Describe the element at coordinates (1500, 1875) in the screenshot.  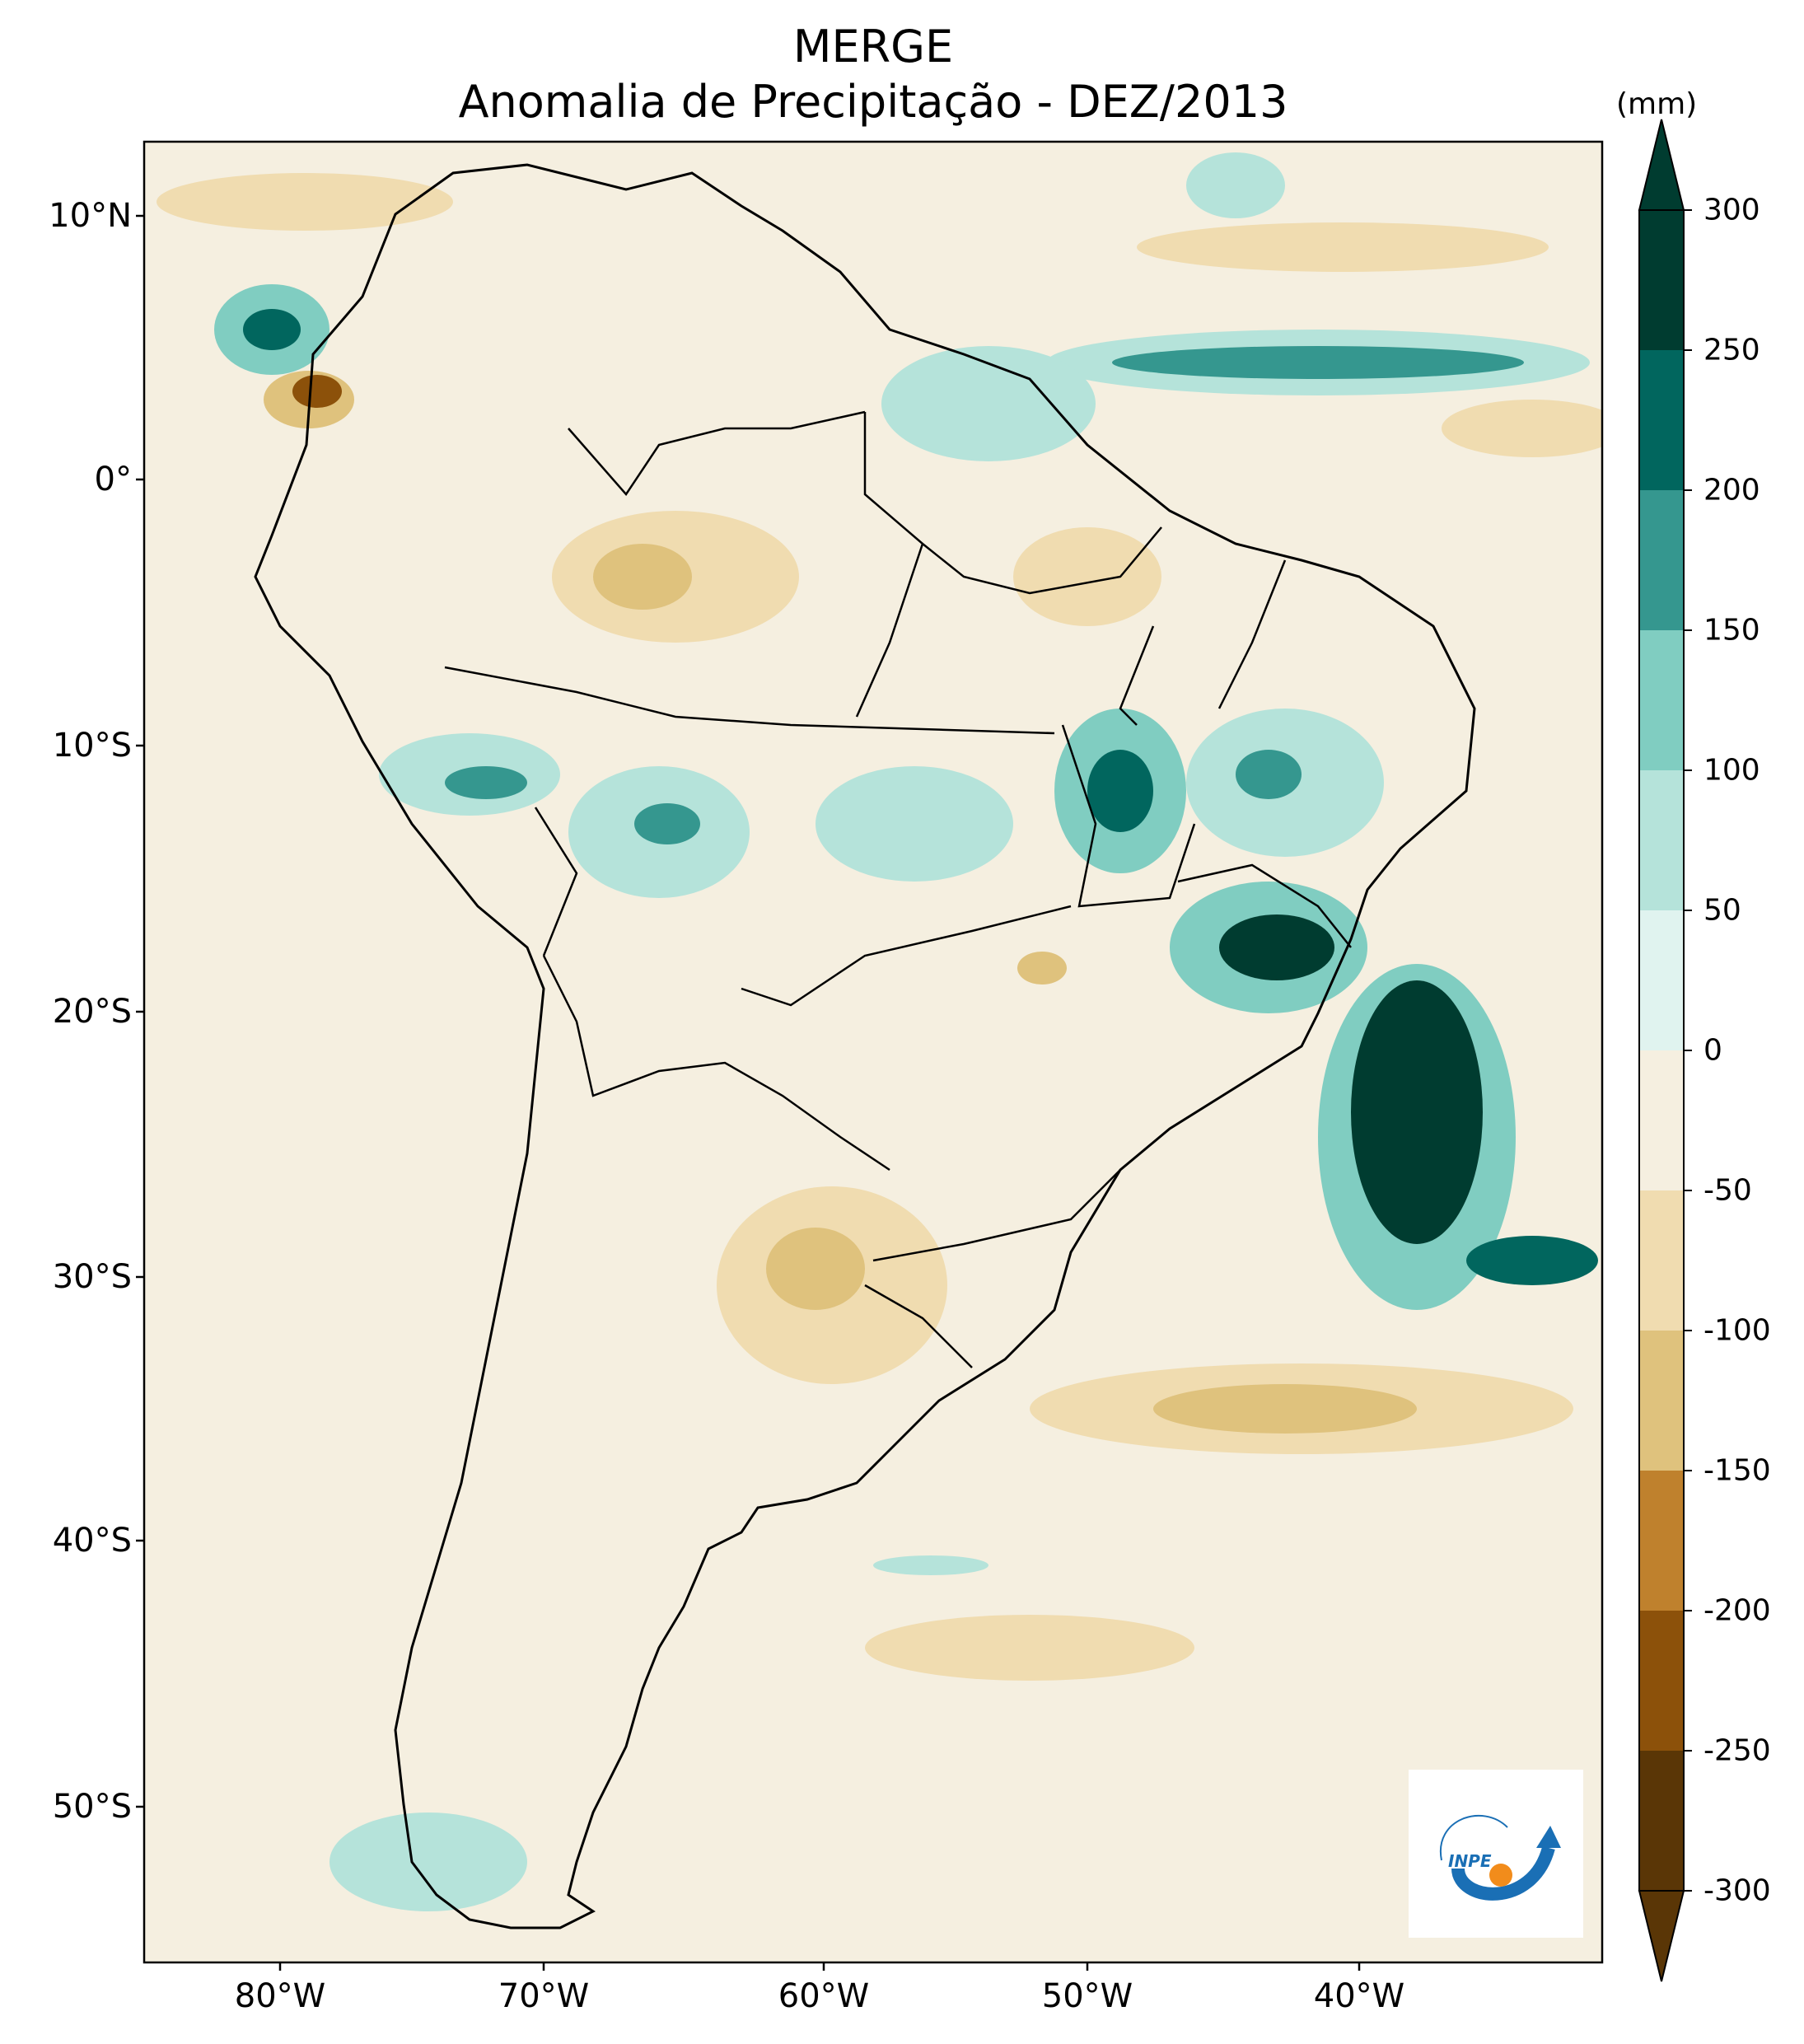
I see `logo-dot` at that location.